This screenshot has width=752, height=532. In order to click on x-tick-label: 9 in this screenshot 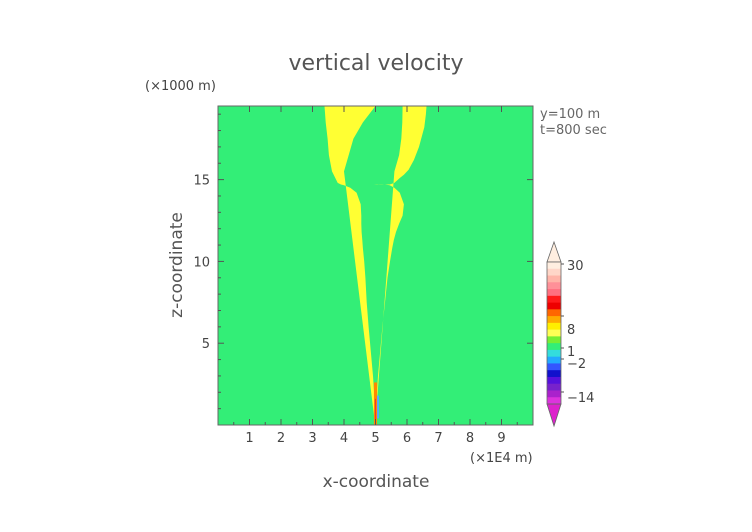, I will do `click(501, 438)`.